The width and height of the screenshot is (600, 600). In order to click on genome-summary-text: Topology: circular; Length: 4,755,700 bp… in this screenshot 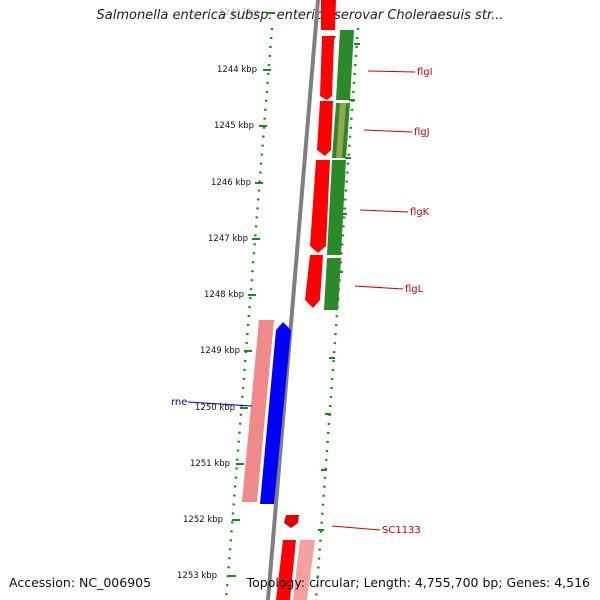, I will do `click(418, 582)`.